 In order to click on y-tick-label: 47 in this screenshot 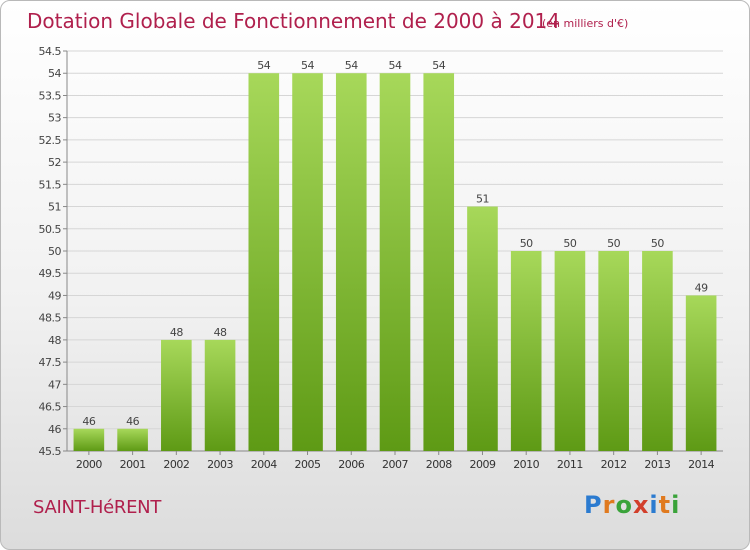, I will do `click(54, 384)`.